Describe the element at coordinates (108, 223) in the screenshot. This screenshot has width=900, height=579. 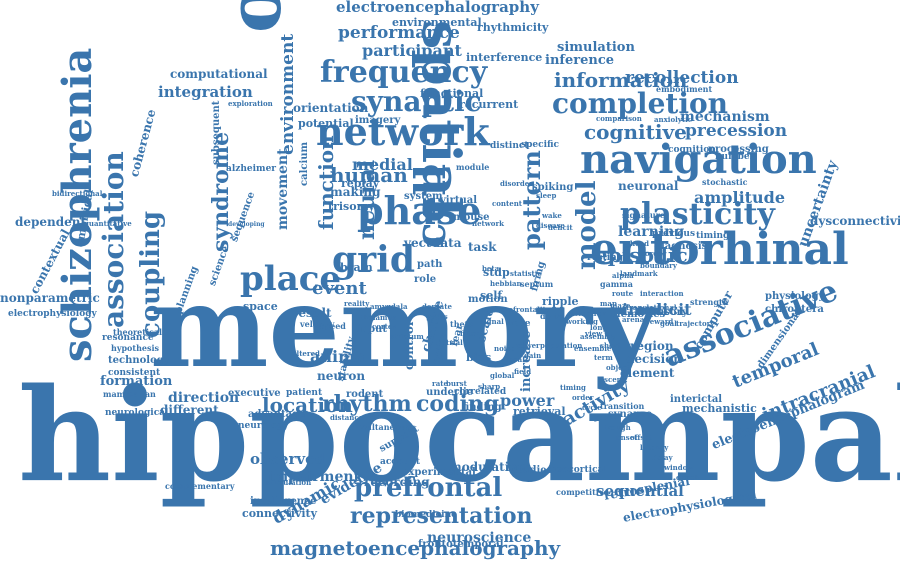
I see `word: quantitative` at that location.